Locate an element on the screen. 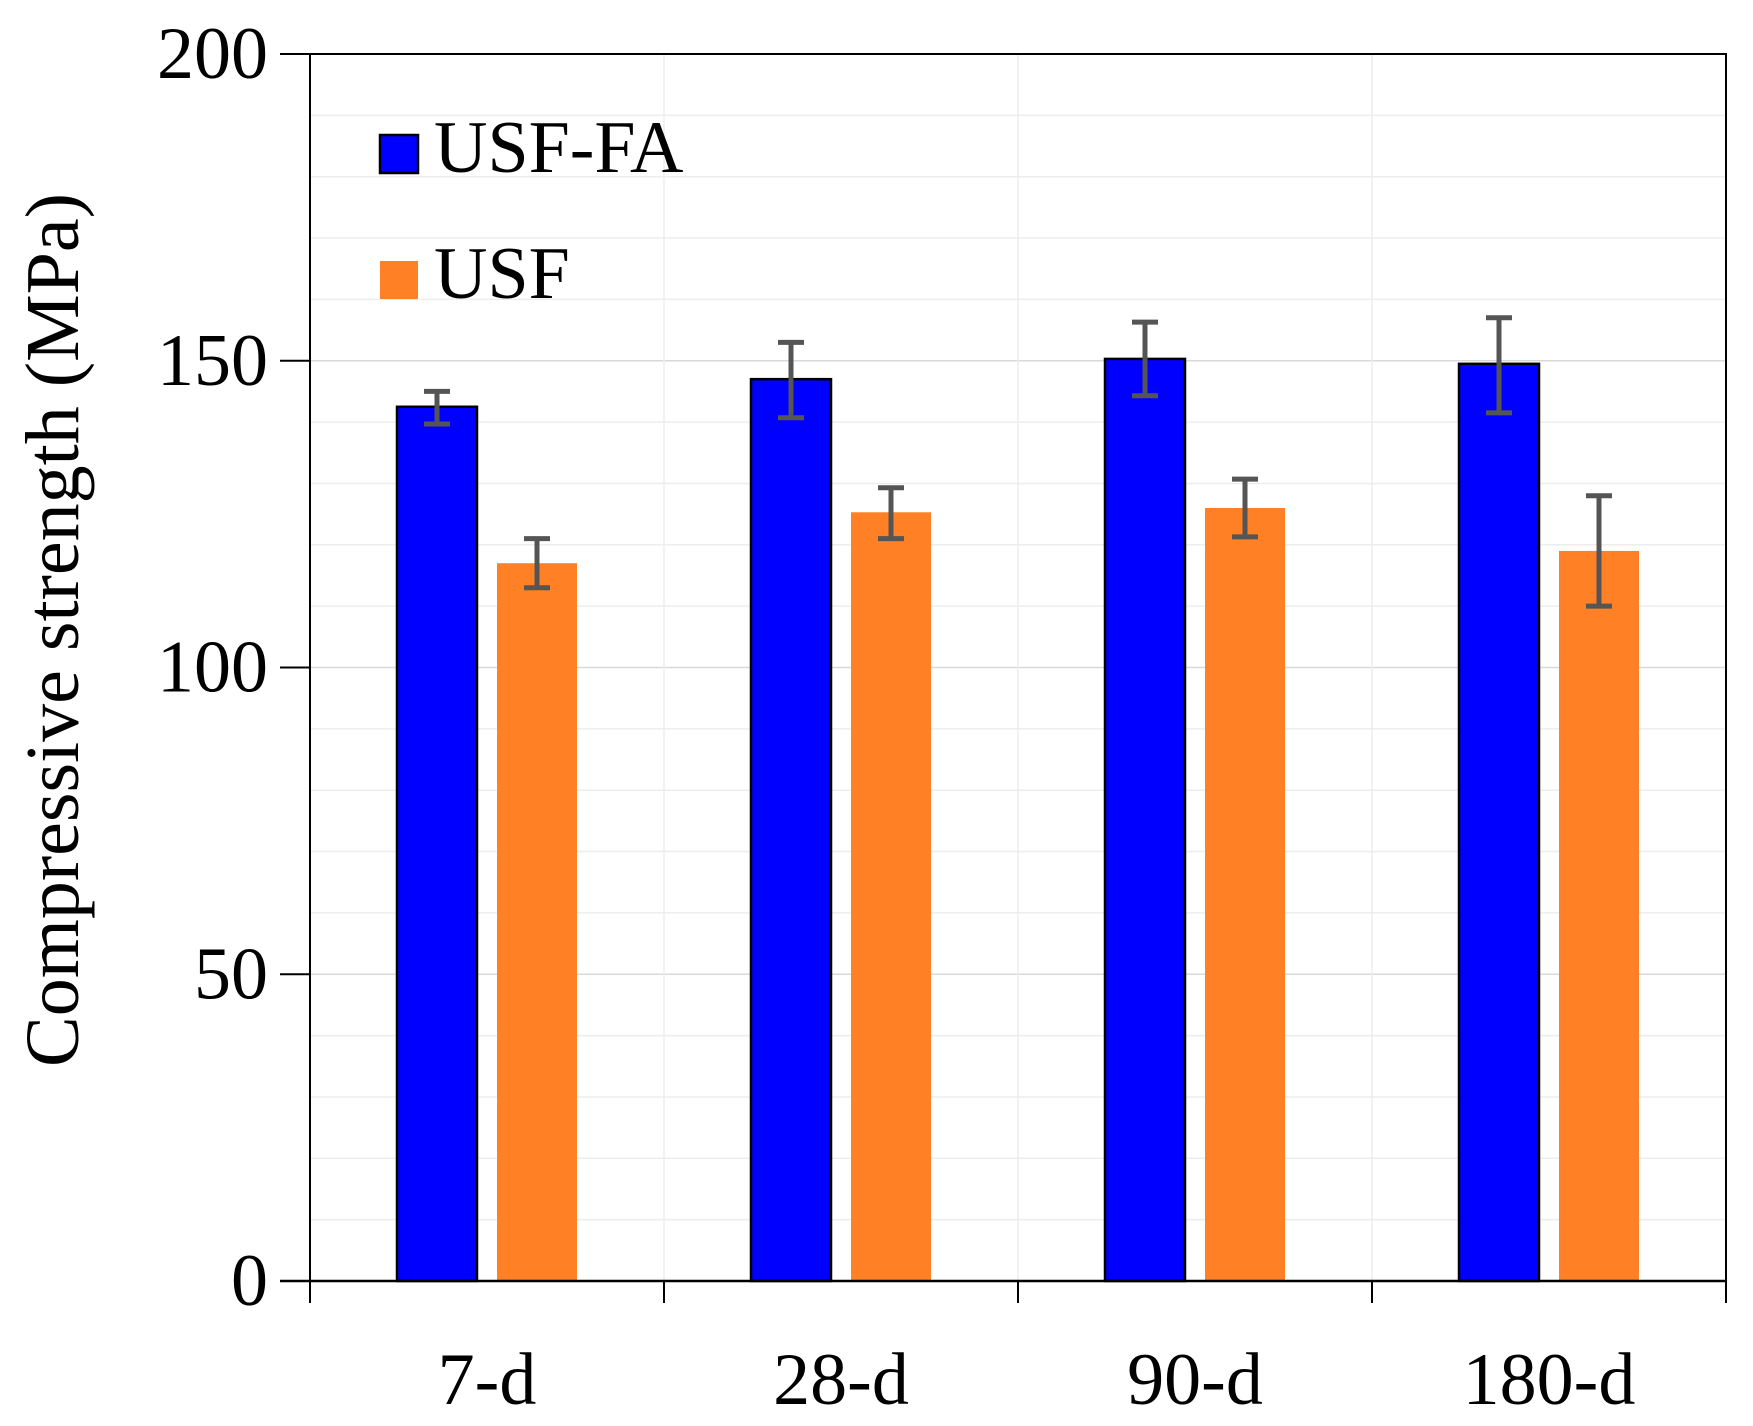  error-bar-usf-90-d is located at coordinates (1245, 508).